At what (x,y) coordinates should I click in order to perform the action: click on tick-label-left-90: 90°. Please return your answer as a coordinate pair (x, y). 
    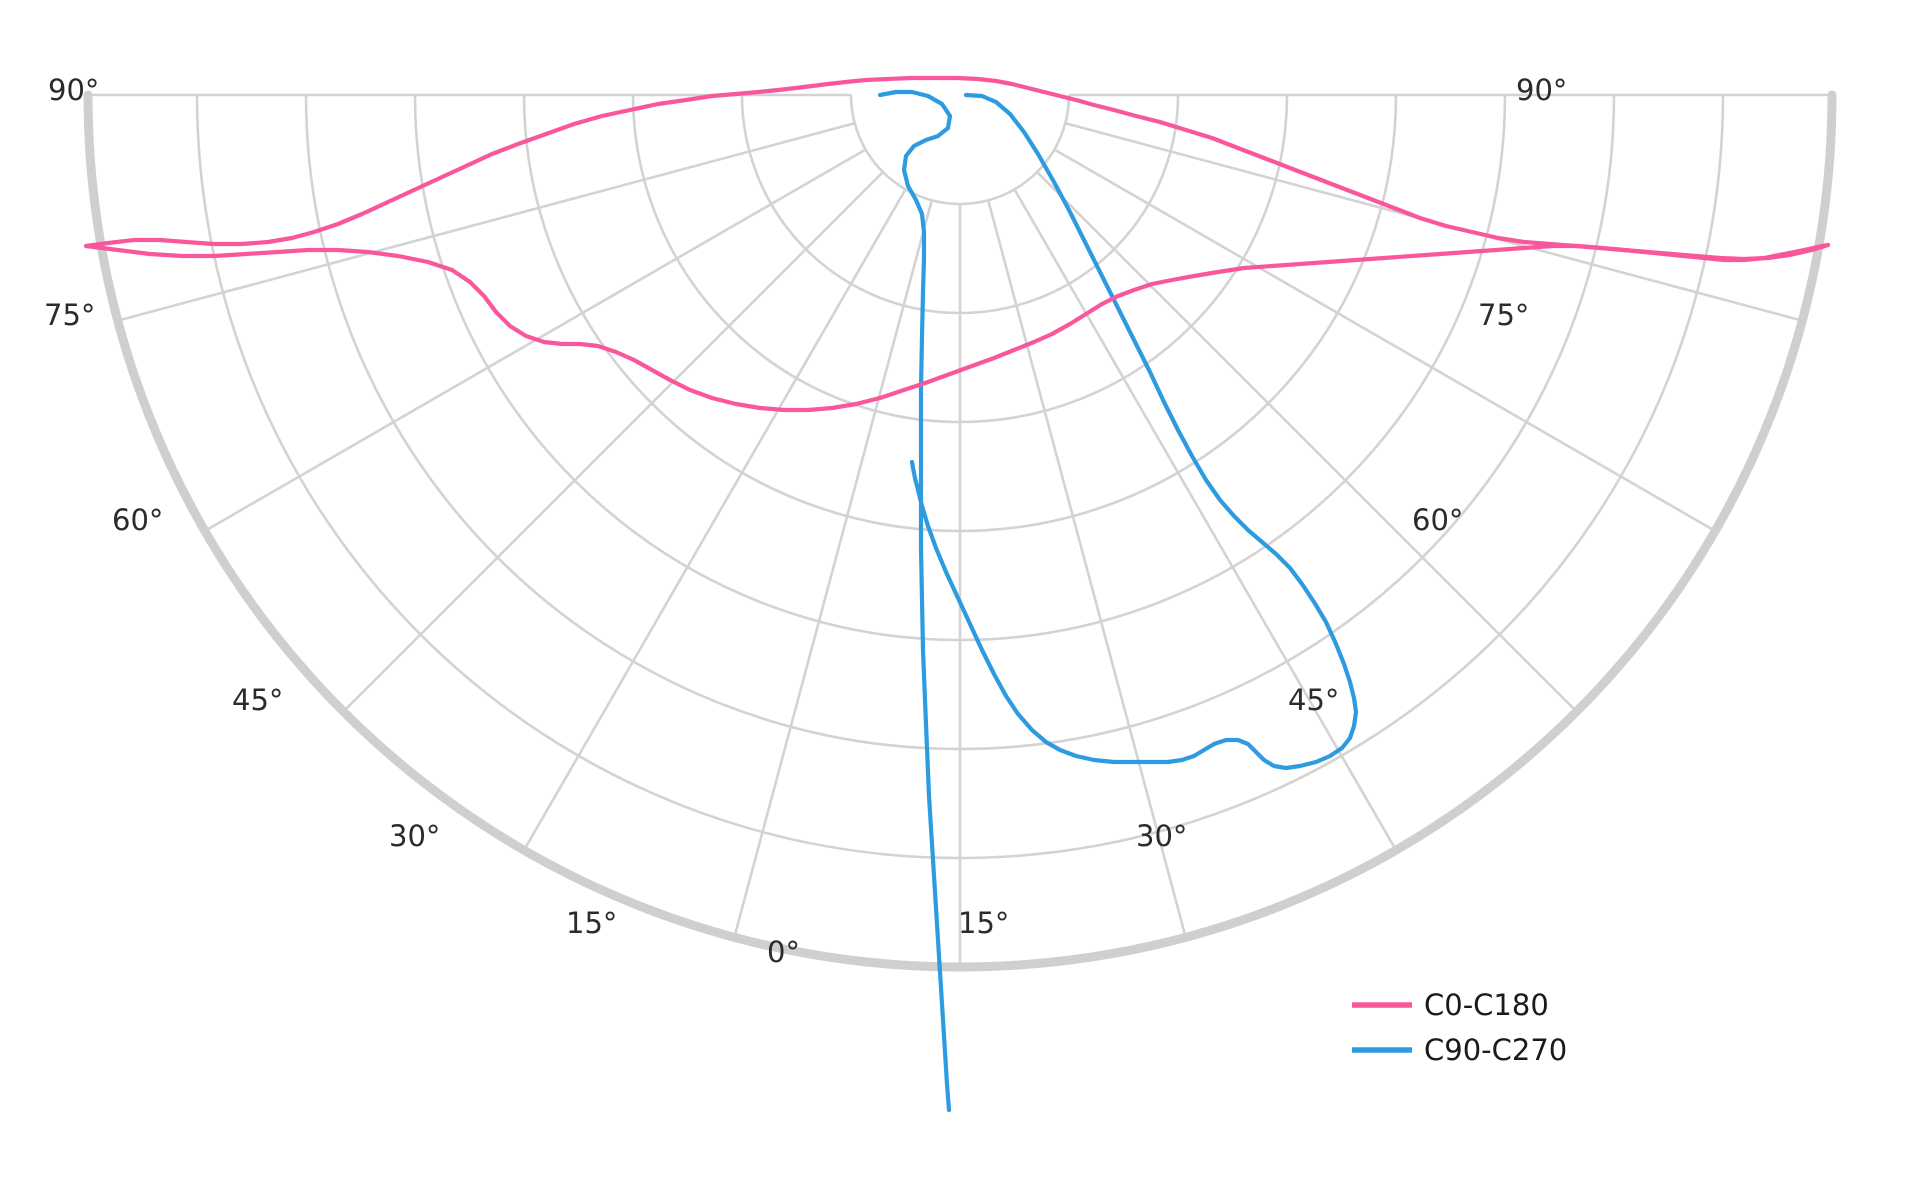
    Looking at the image, I should click on (73, 90).